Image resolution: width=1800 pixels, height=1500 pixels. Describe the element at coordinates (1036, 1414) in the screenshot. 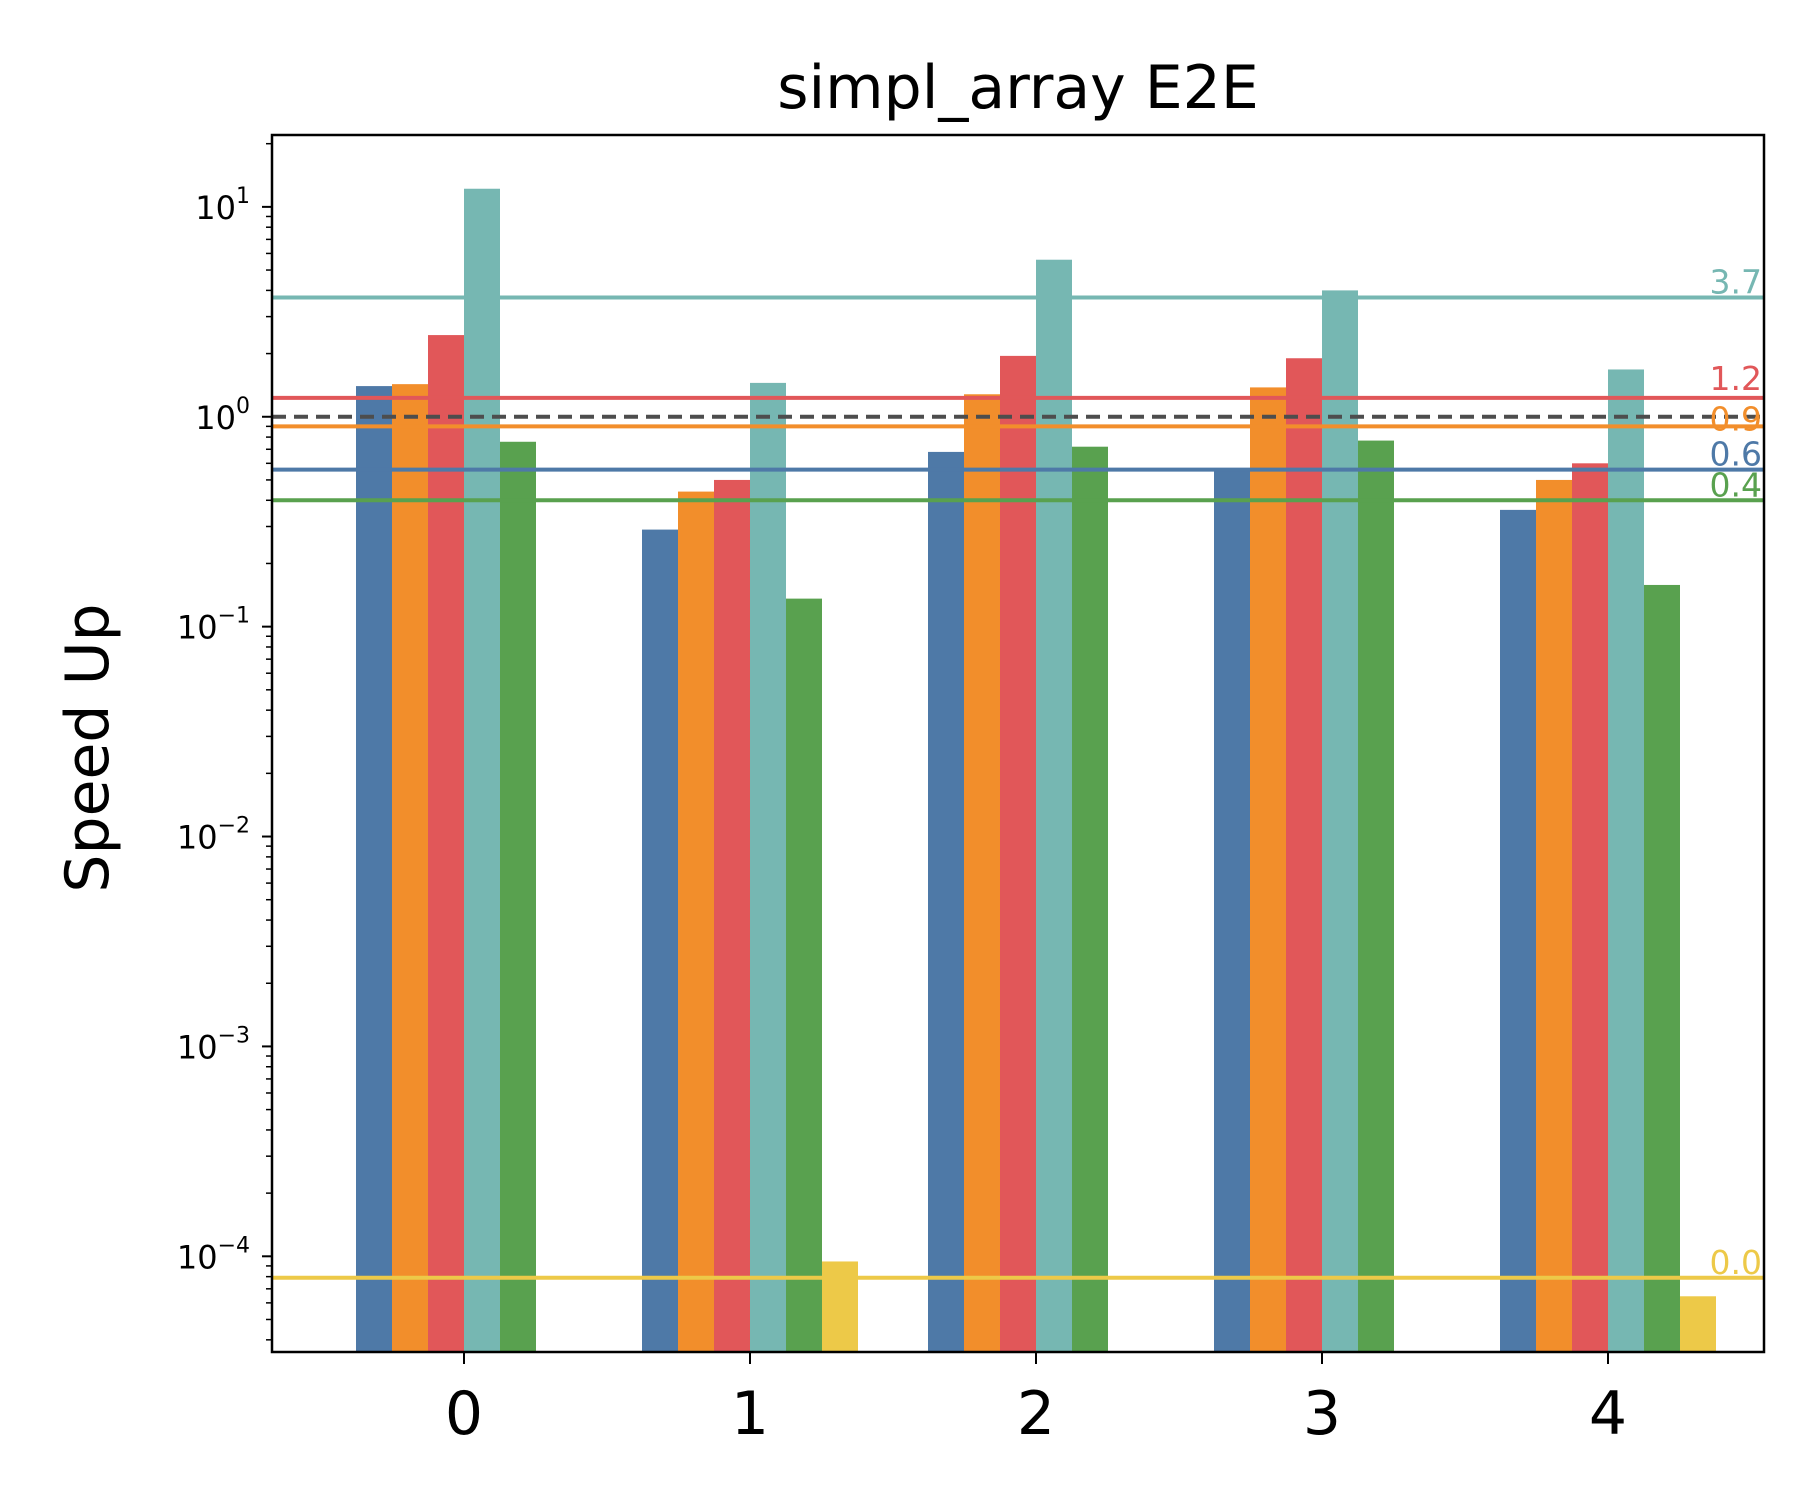

I see `x-tick-label-2: 2` at that location.